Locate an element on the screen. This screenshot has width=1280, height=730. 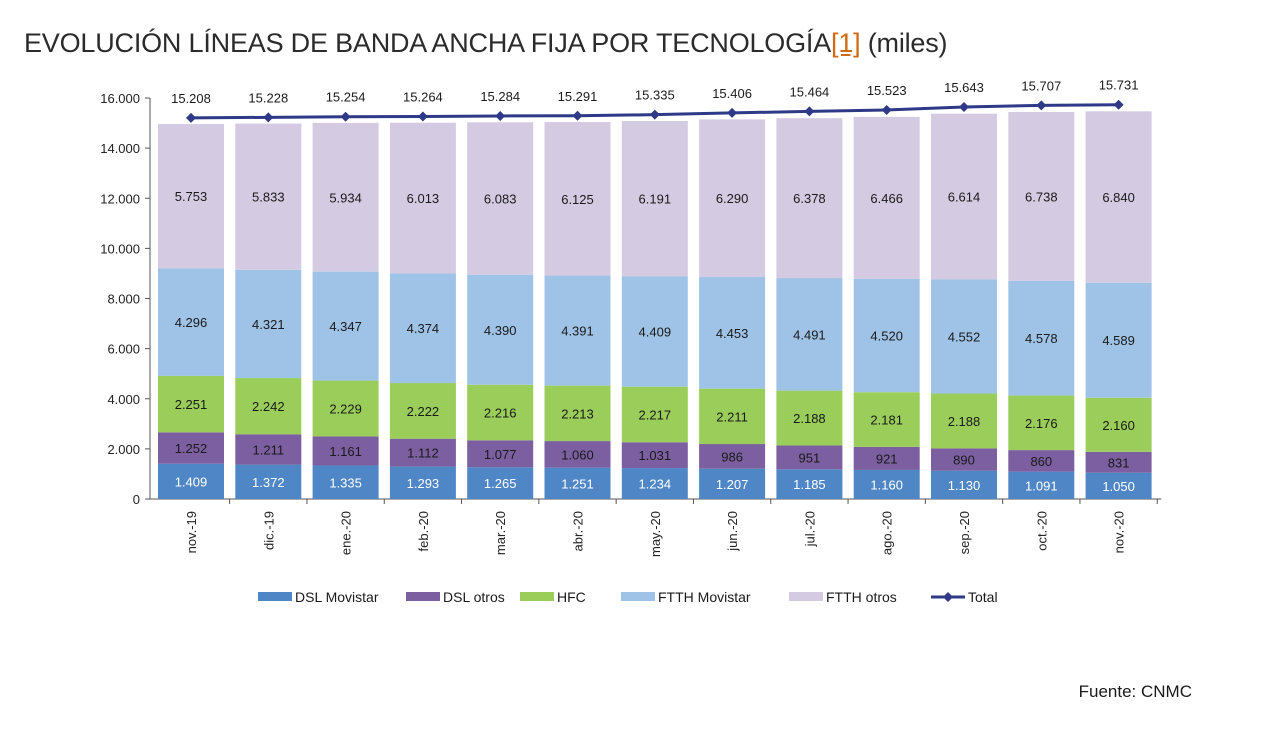
bar-value-label: 1.060 is located at coordinates (577, 454).